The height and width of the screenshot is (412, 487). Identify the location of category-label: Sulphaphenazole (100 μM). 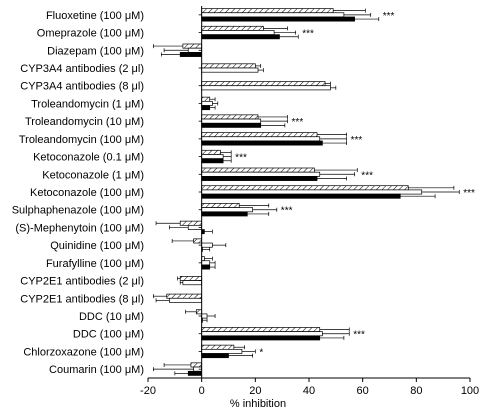
(78, 211).